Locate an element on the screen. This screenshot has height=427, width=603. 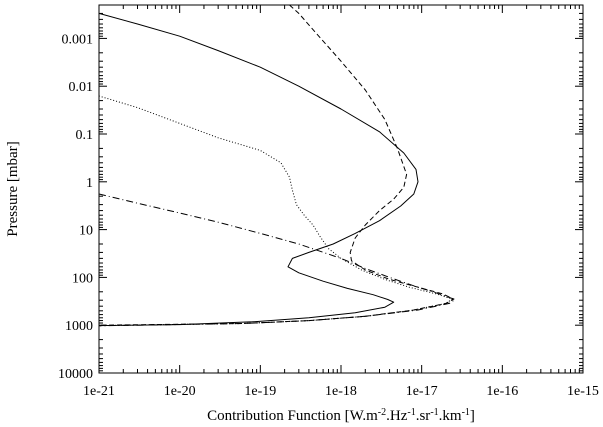
x-axis-title-superscript: -2 is located at coordinates (382, 412).